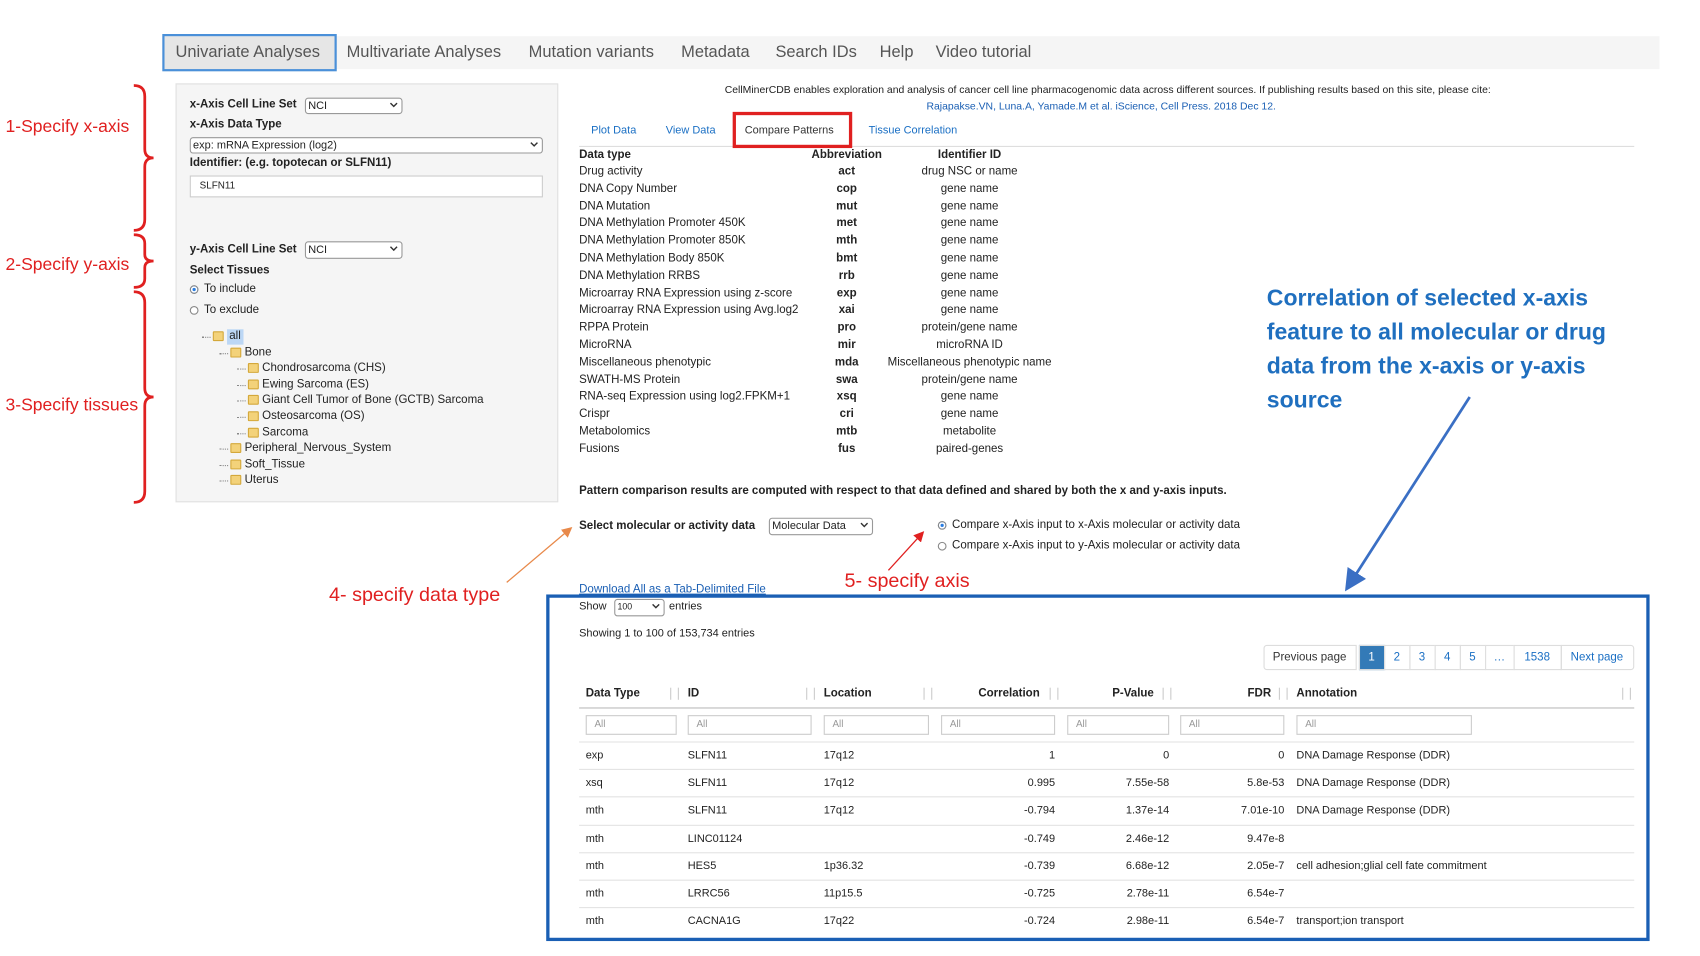 The width and height of the screenshot is (1700, 956). I want to click on table-header: Abbreviation, so click(846, 155).